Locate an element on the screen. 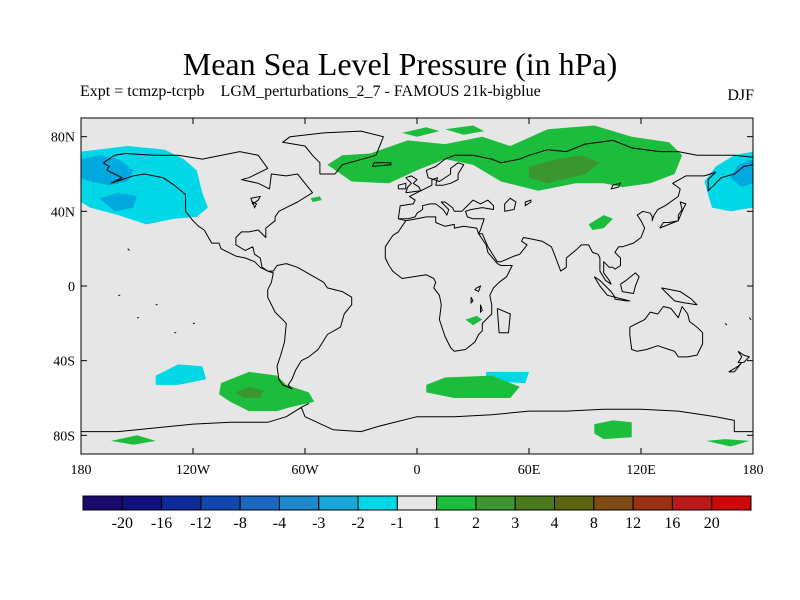  colorbar-label: -8 is located at coordinates (240, 523).